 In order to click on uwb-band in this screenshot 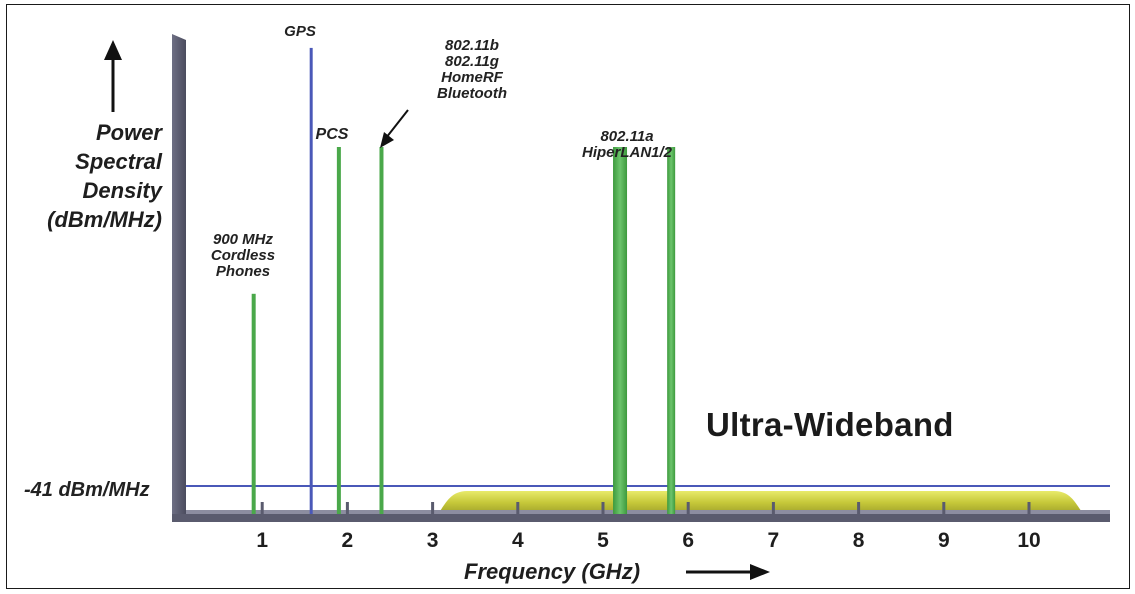, I will do `click(761, 502)`.